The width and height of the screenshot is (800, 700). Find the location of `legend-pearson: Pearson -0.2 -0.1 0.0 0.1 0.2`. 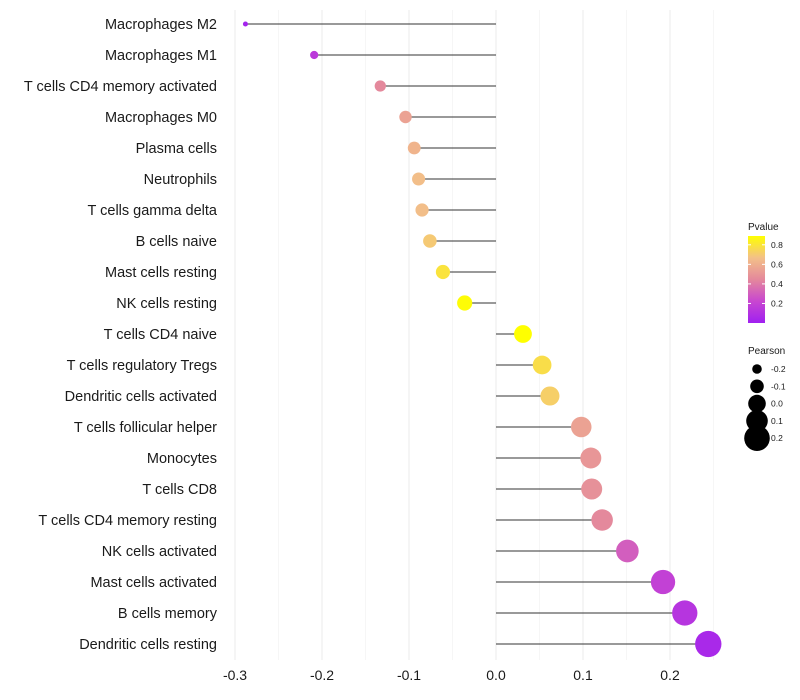

legend-pearson: Pearson -0.2 -0.1 0.0 0.1 0.2 is located at coordinates (765, 399).